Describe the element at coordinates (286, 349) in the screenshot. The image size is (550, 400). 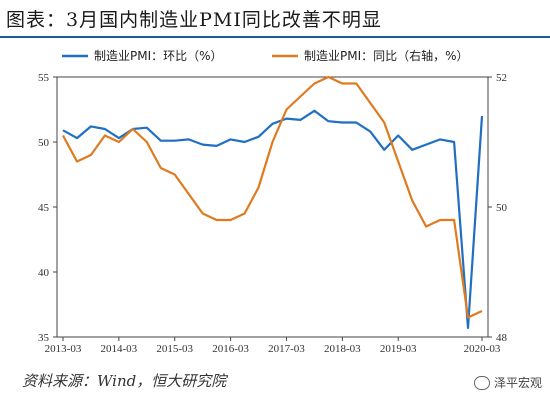
I see `x-tick-label: 2017-03` at that location.